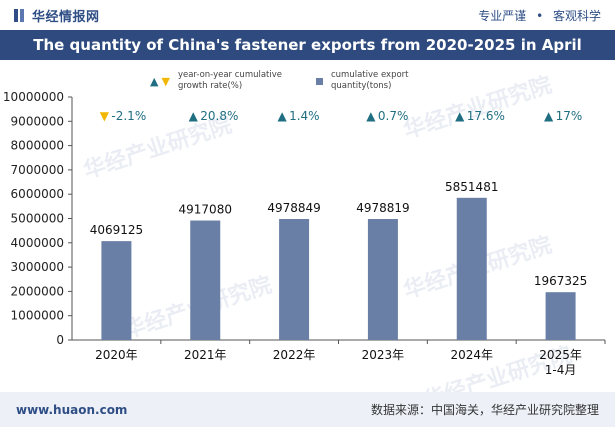 Image resolution: width=615 pixels, height=427 pixels. Describe the element at coordinates (60, 340) in the screenshot. I see `y-tick-label: 0` at that location.